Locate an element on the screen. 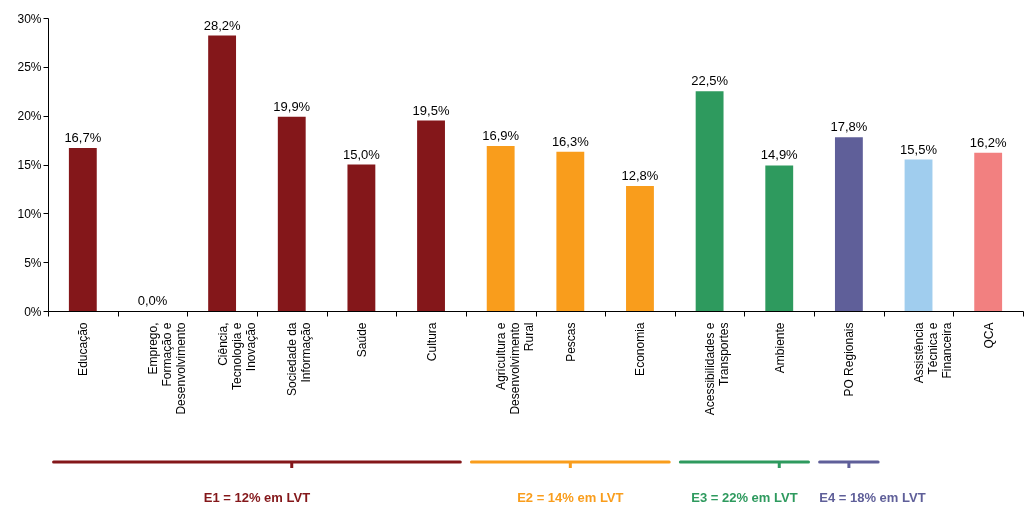 Image resolution: width=1030 pixels, height=505 pixels. x-tick-label: QCA is located at coordinates (988, 335).